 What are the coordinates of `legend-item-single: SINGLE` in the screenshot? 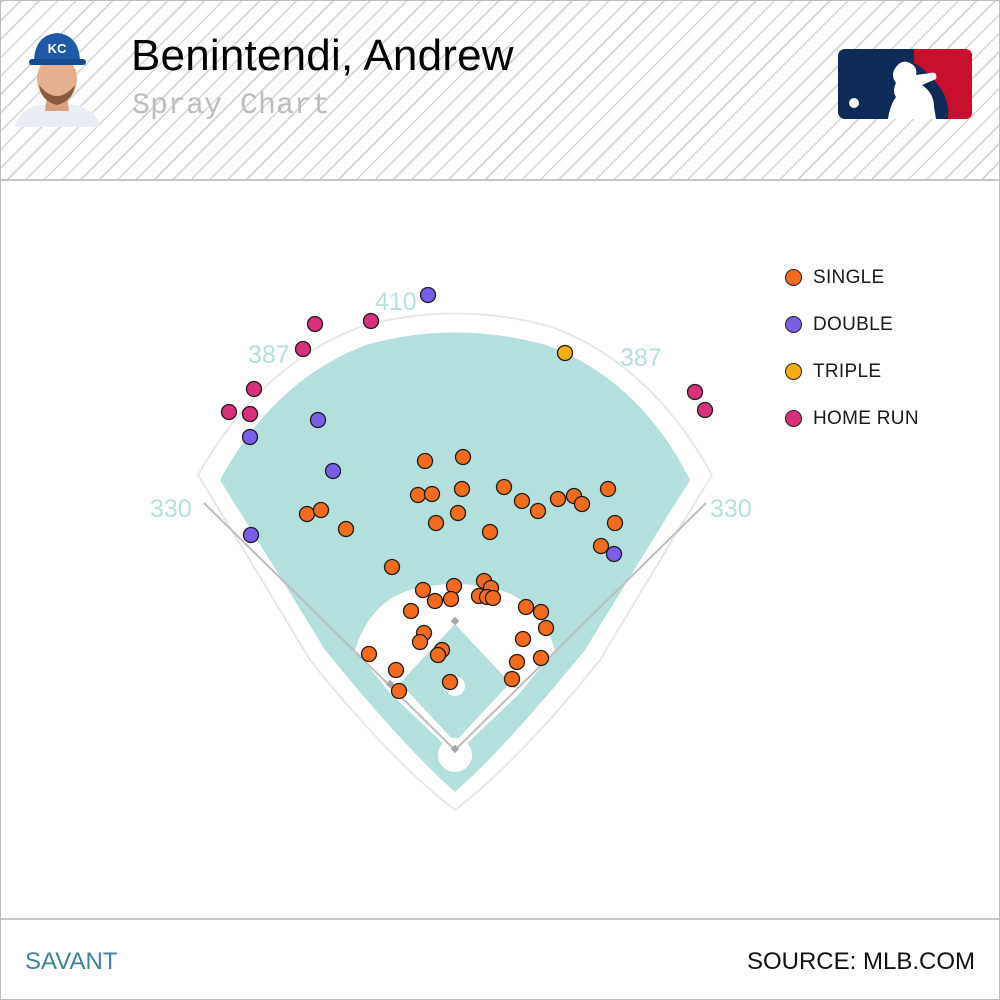 It's located at (883, 277).